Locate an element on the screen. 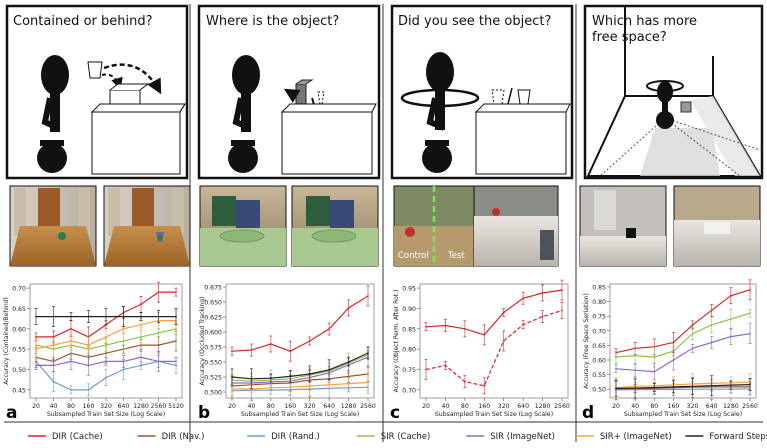 The image size is (767, 448). y-tick-label: 0.55 is located at coordinates (19, 350).